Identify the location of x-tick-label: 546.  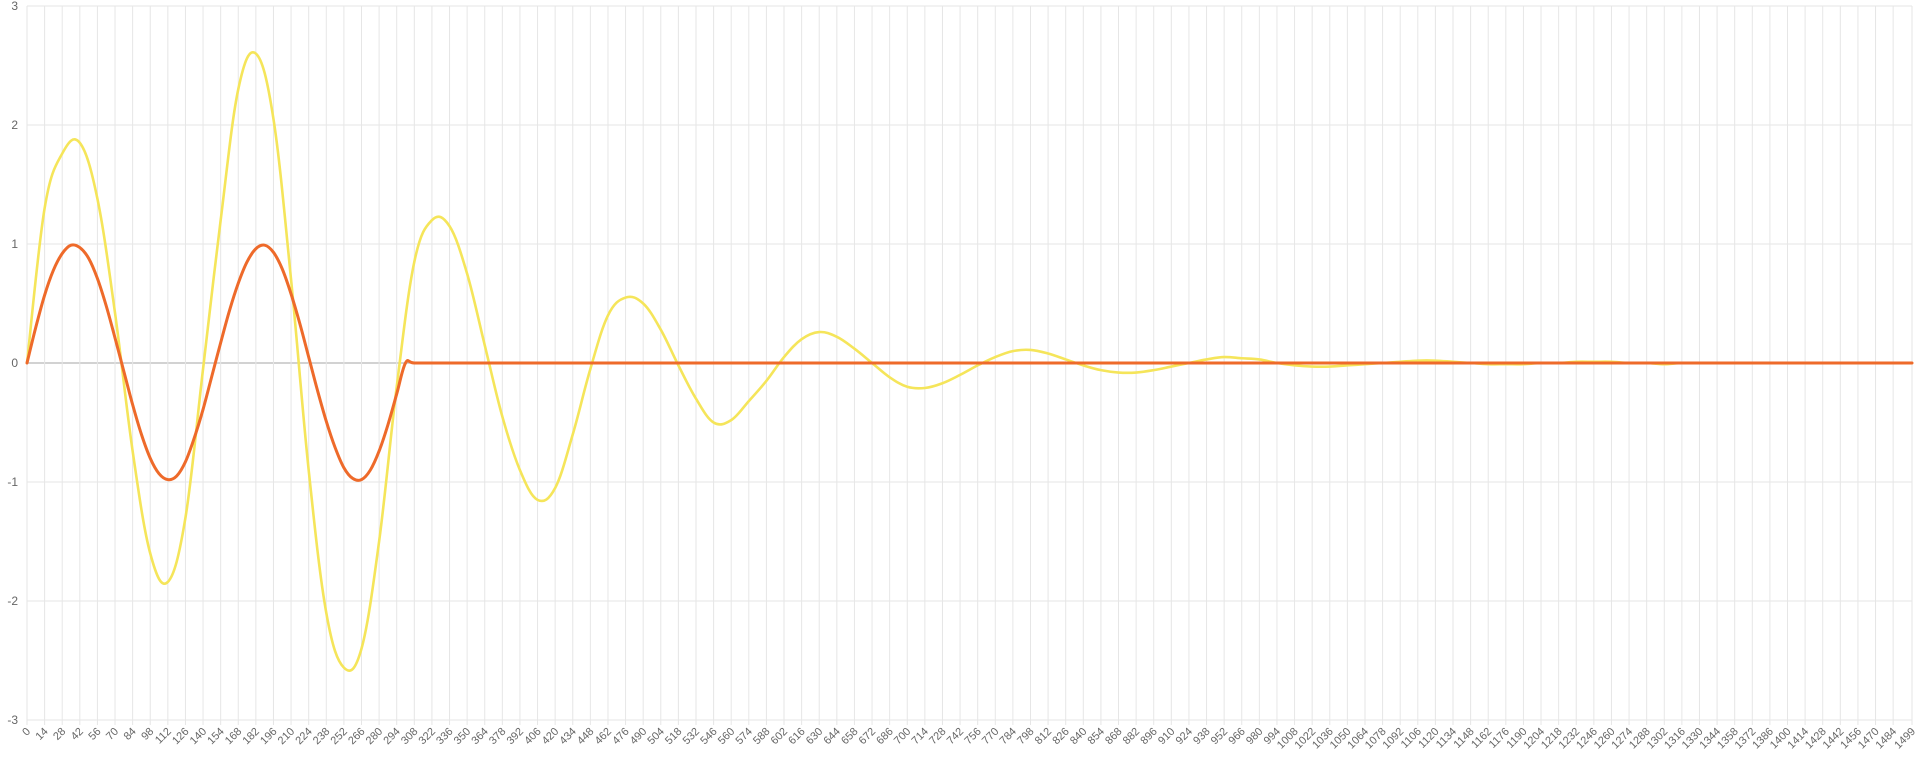
(708, 736).